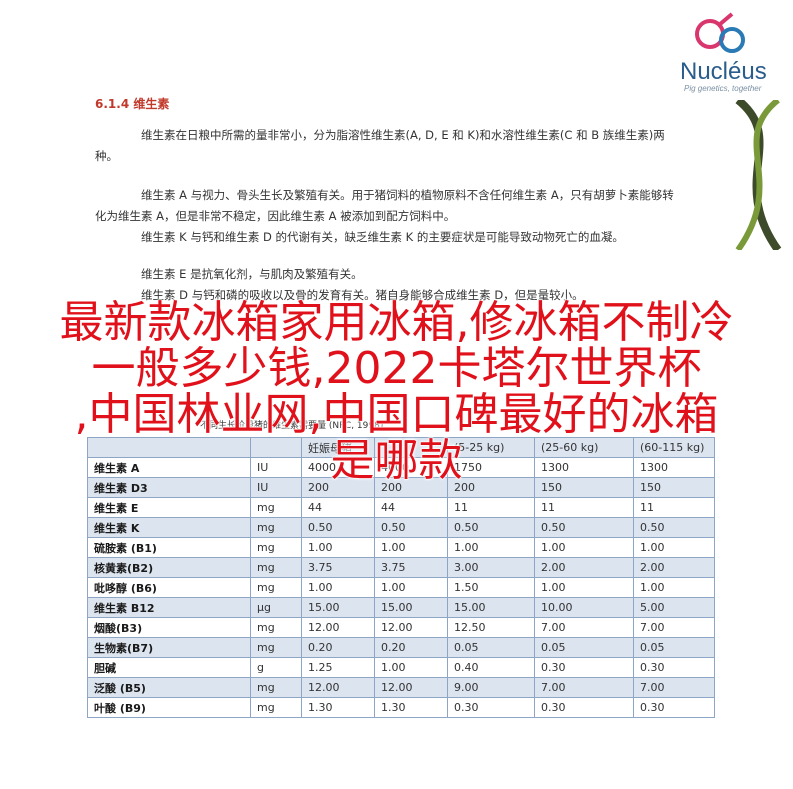  I want to click on header-row: 妊娠母猪 (5-25 kg) (25-60 kg) (60-115 kg), so click(401, 447).